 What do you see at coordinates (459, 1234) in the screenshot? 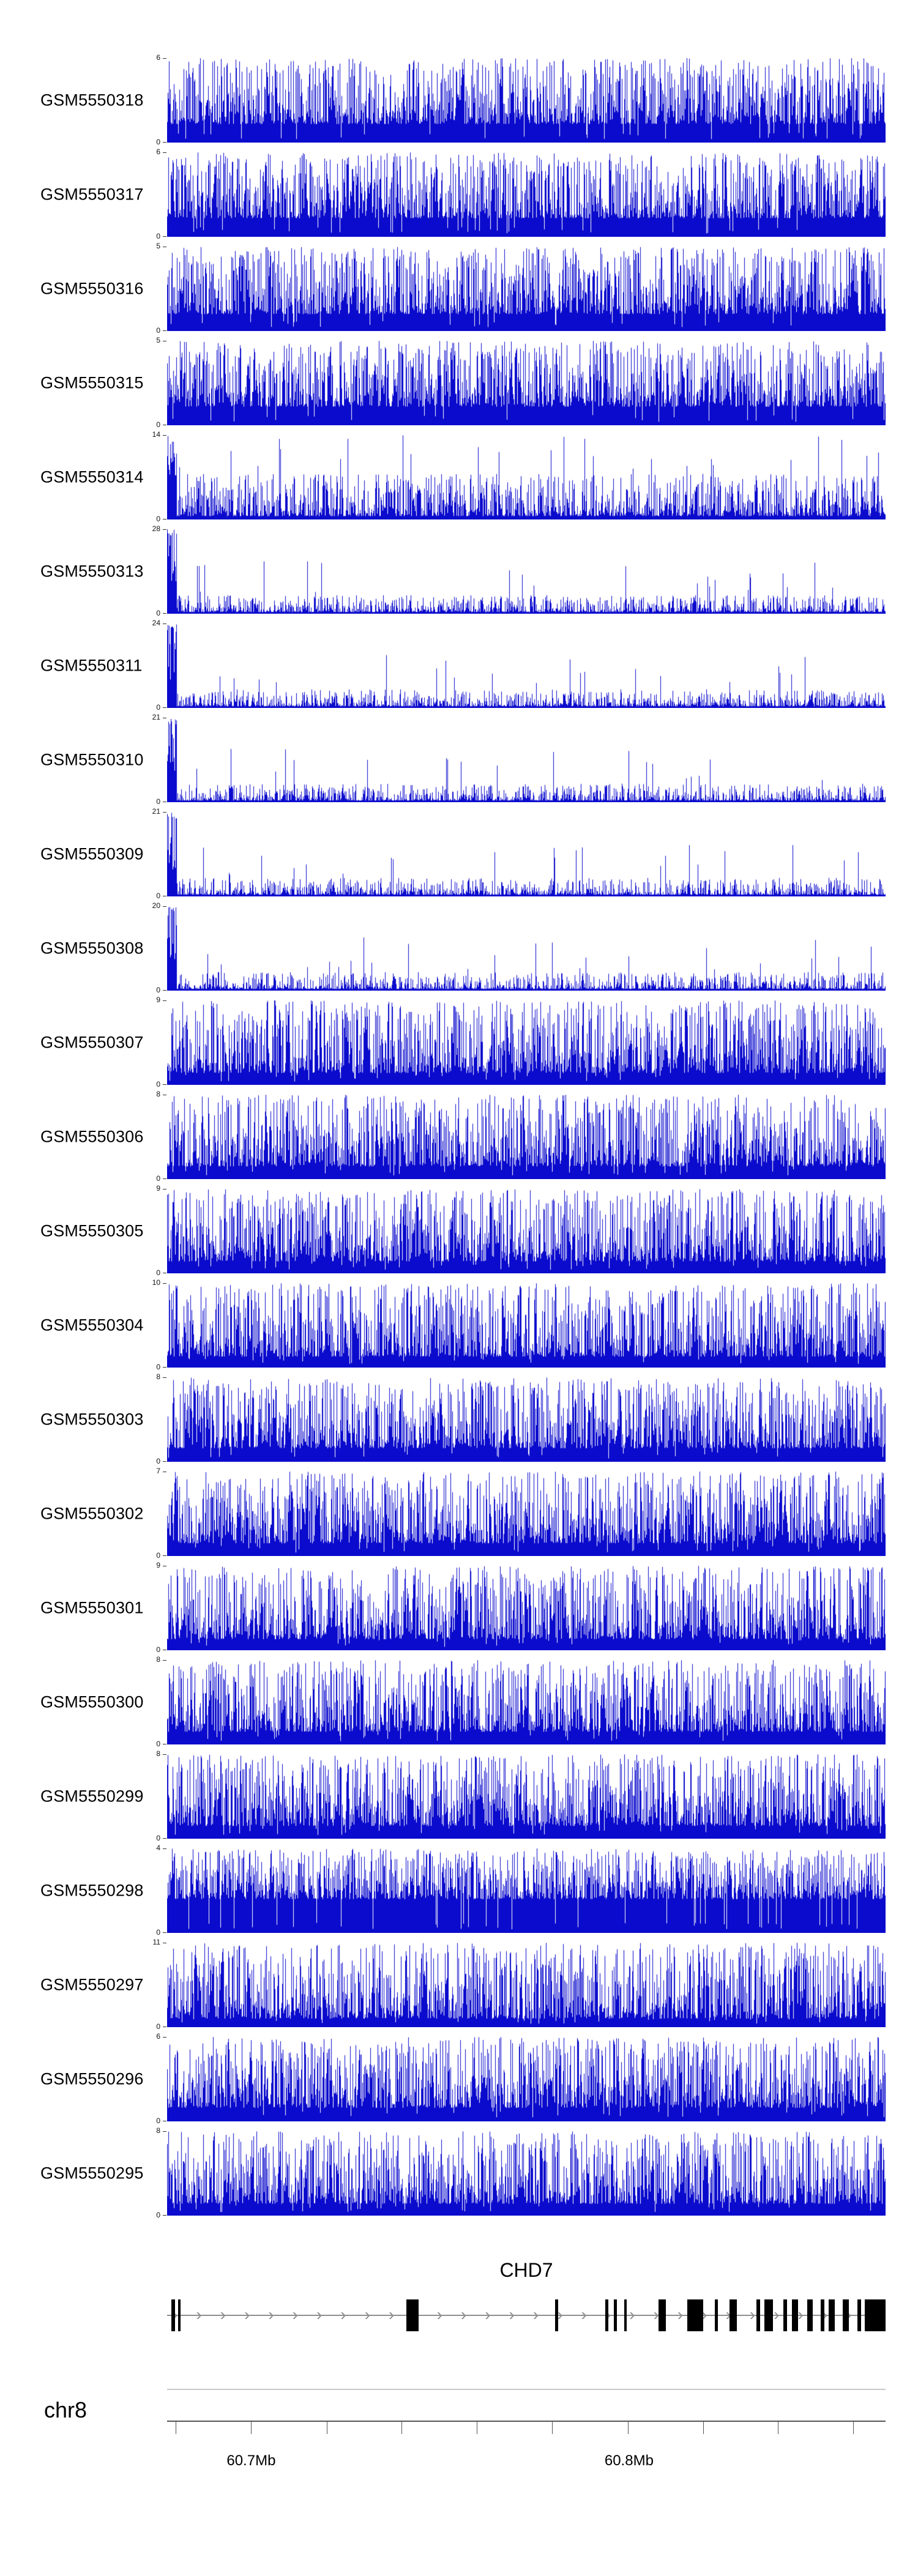
I see `coverage-track-row: GSM5550305 9 0` at bounding box center [459, 1234].